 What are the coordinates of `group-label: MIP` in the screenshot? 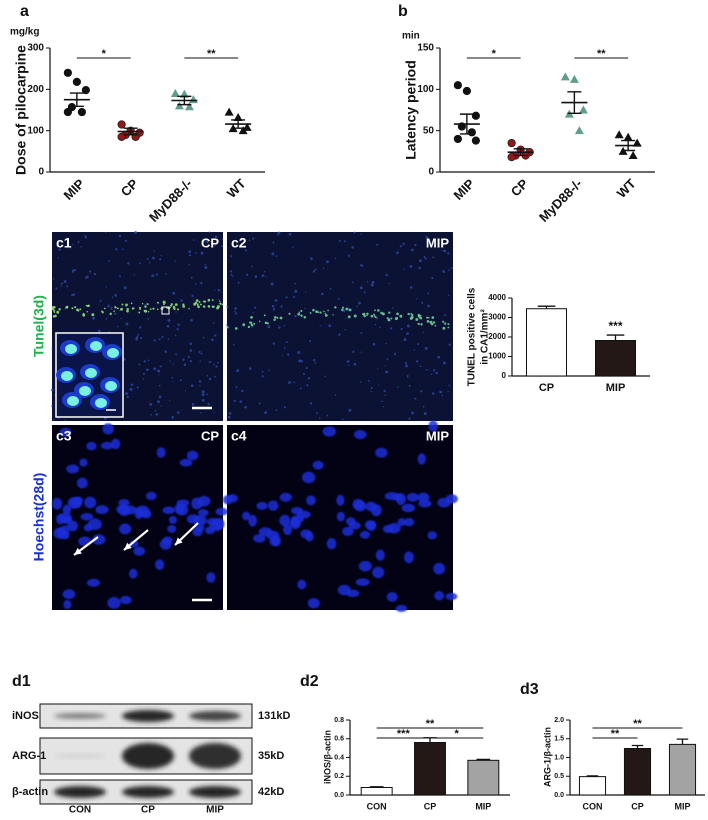 It's located at (437, 242).